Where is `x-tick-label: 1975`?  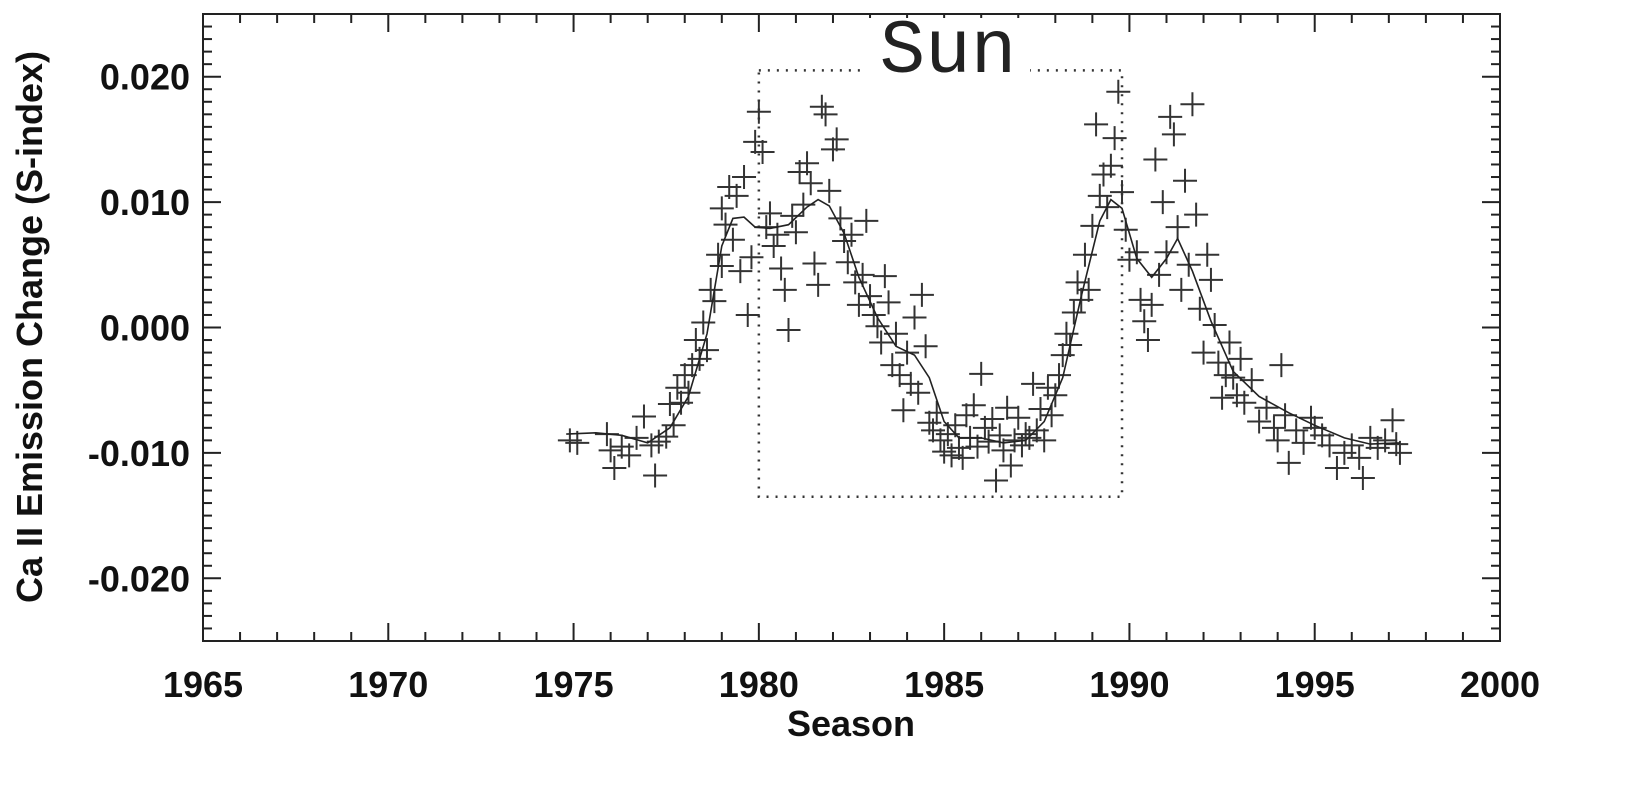
x-tick-label: 1975 is located at coordinates (574, 684).